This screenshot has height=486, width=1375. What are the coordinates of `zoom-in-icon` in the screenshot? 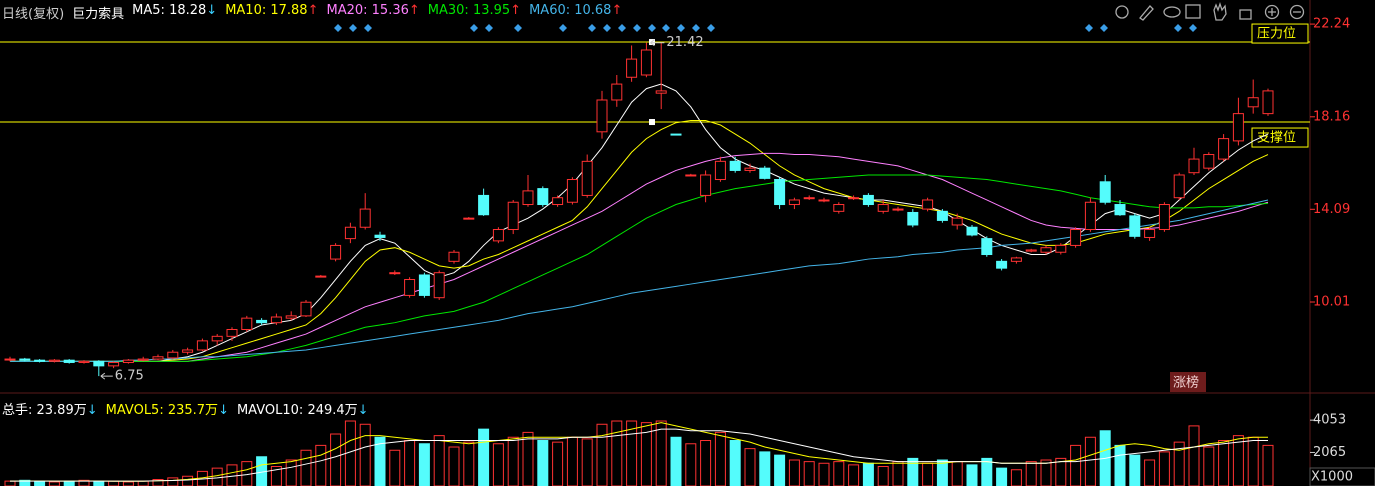 It's located at (1272, 12).